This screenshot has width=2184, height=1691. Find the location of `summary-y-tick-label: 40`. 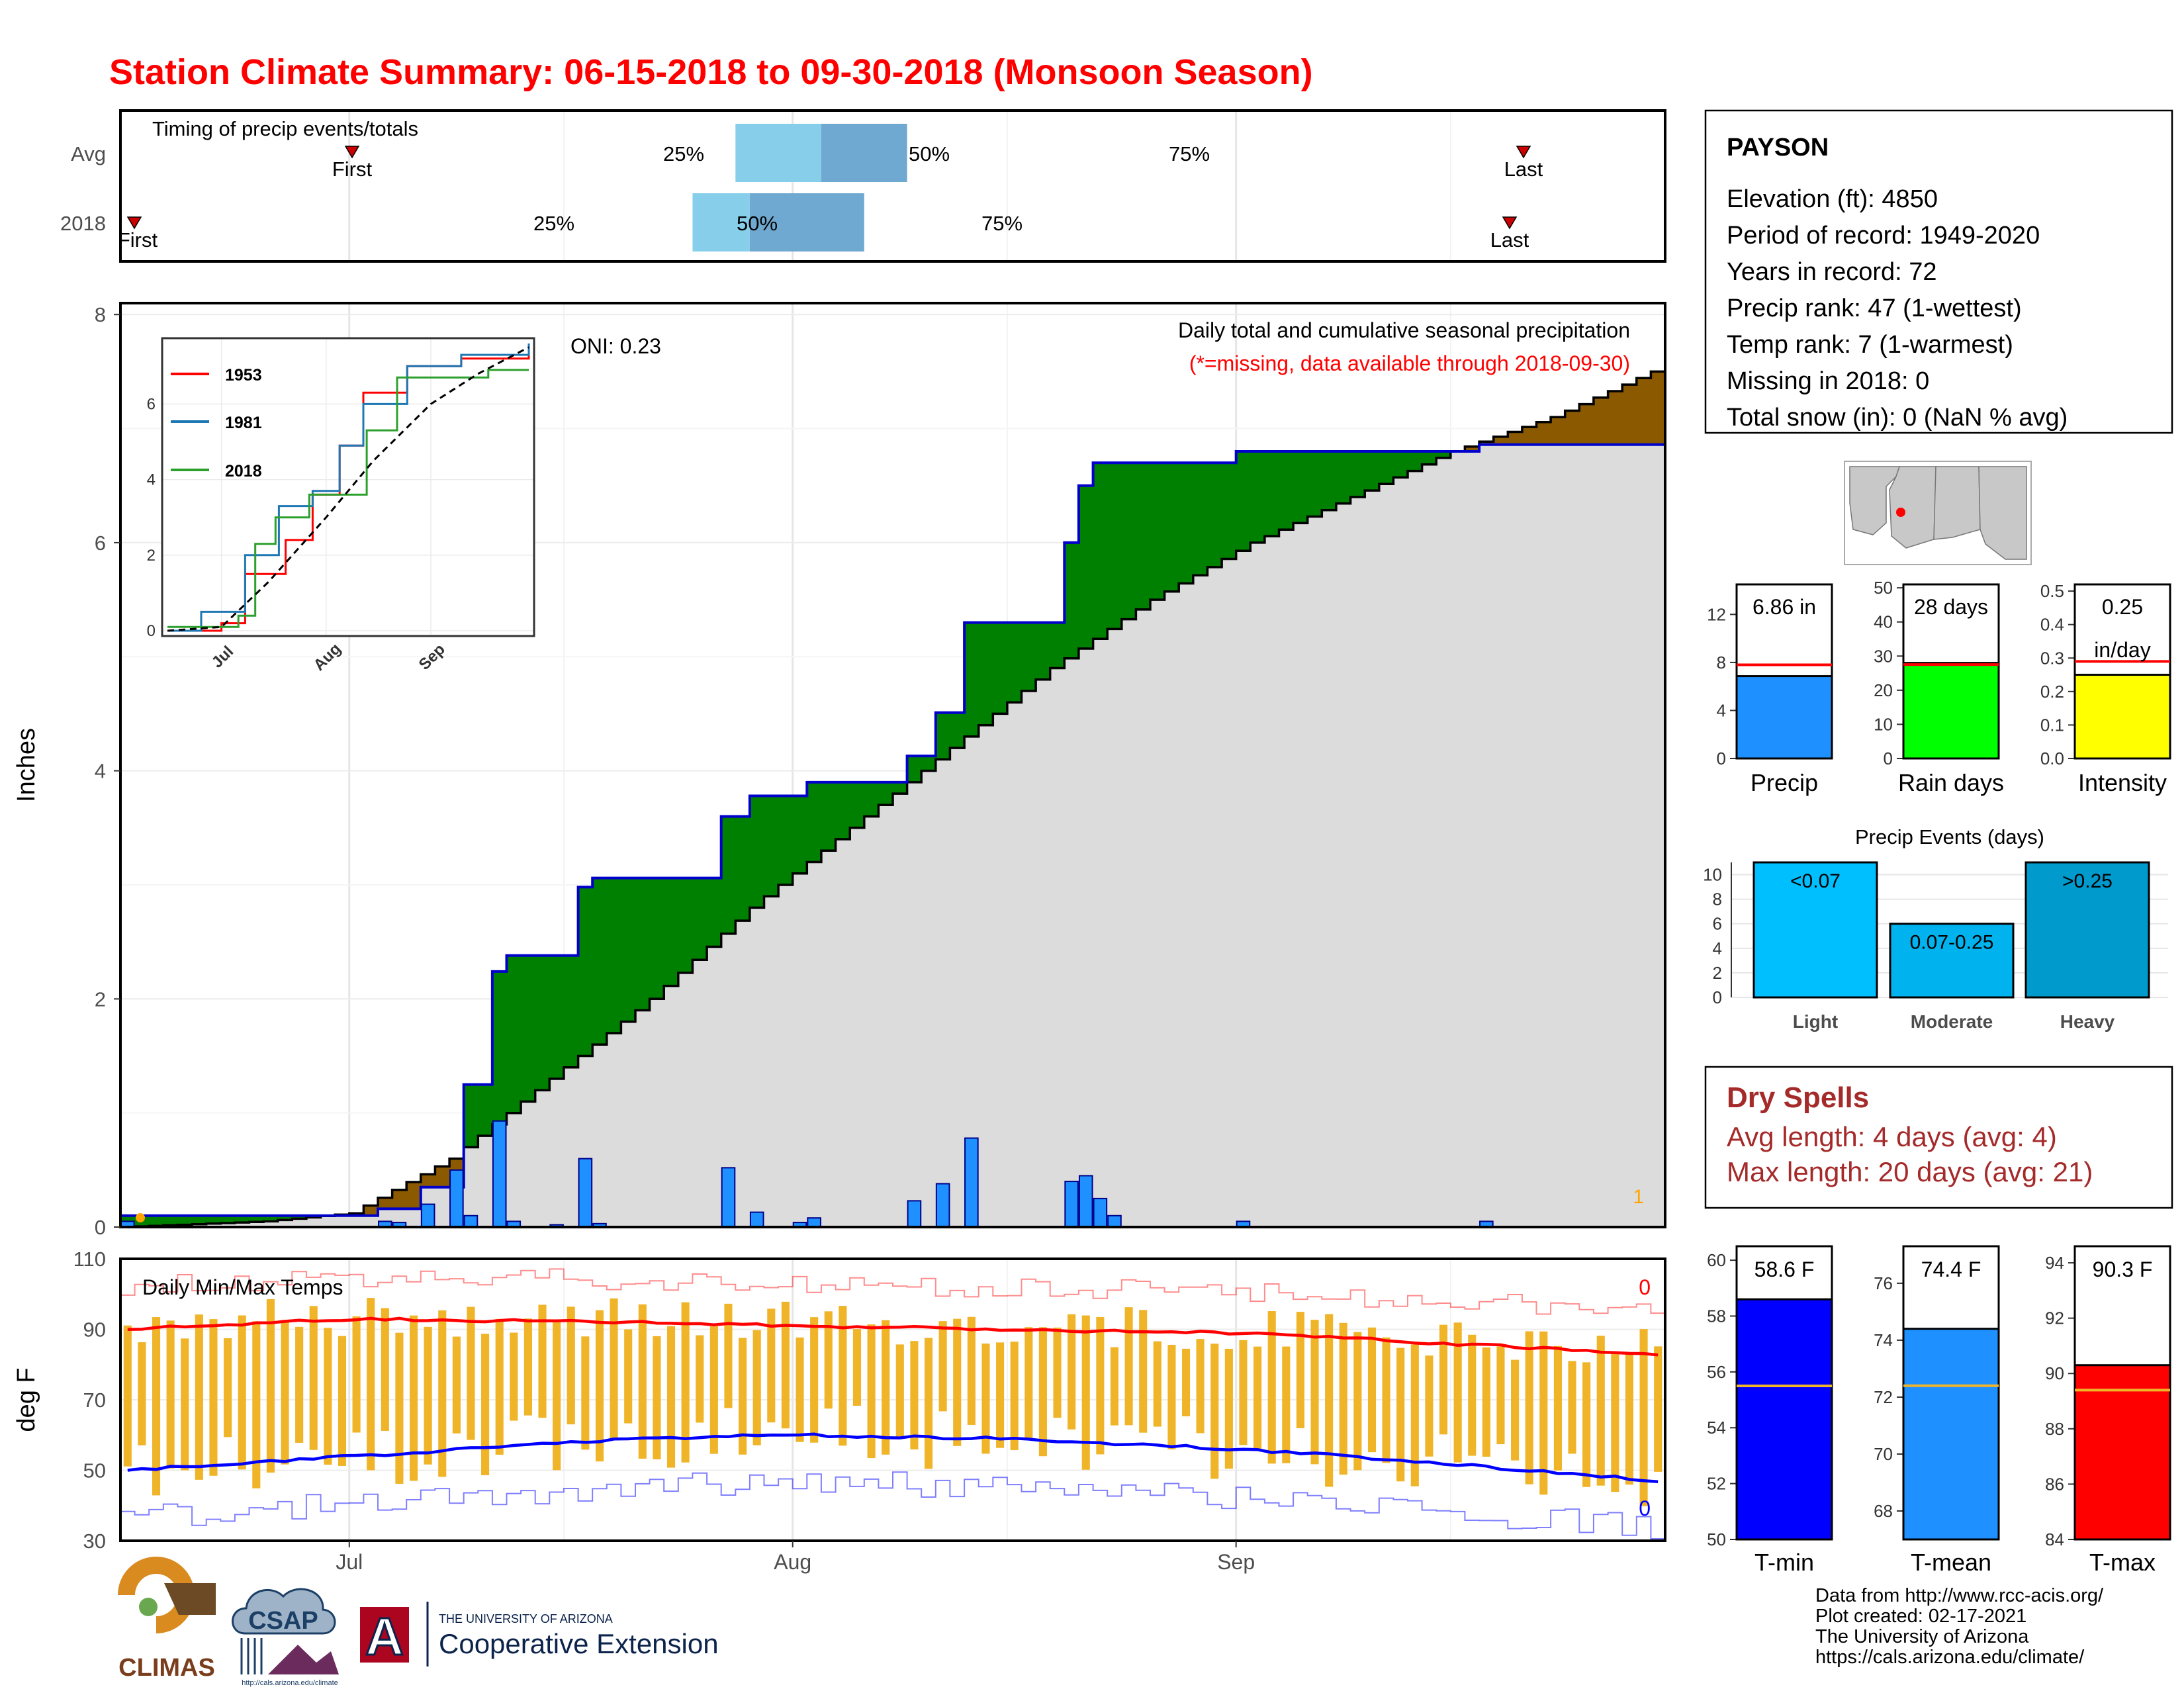

summary-y-tick-label: 40 is located at coordinates (1883, 622).